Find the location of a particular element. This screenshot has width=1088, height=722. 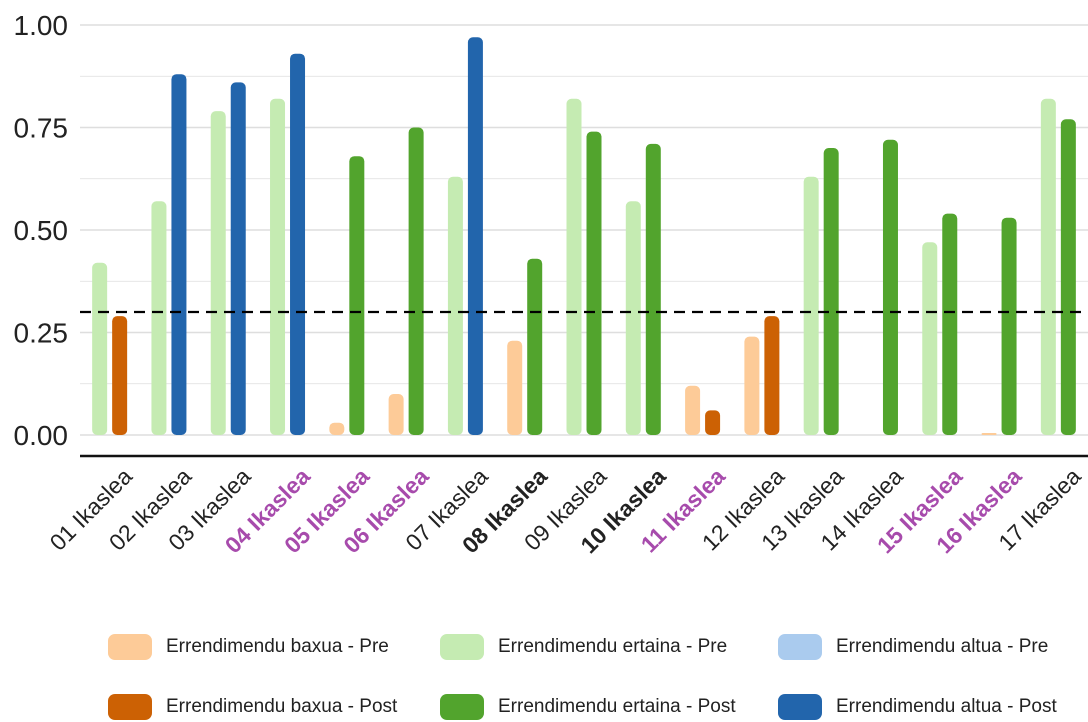

legend-item: Errendimendu ertaina - Post is located at coordinates (588, 707).